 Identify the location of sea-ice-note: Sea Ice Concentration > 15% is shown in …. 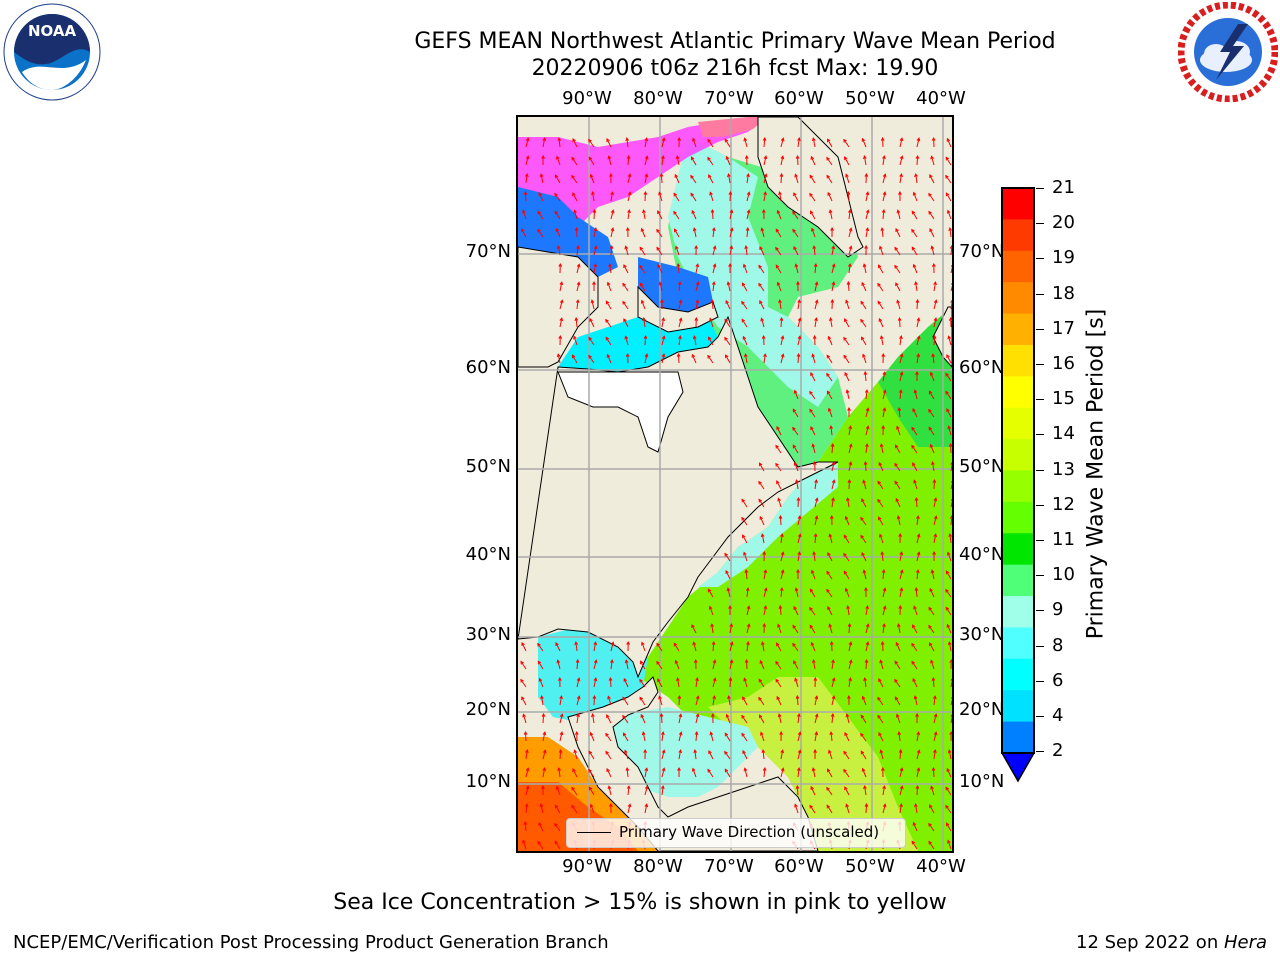
(640, 902).